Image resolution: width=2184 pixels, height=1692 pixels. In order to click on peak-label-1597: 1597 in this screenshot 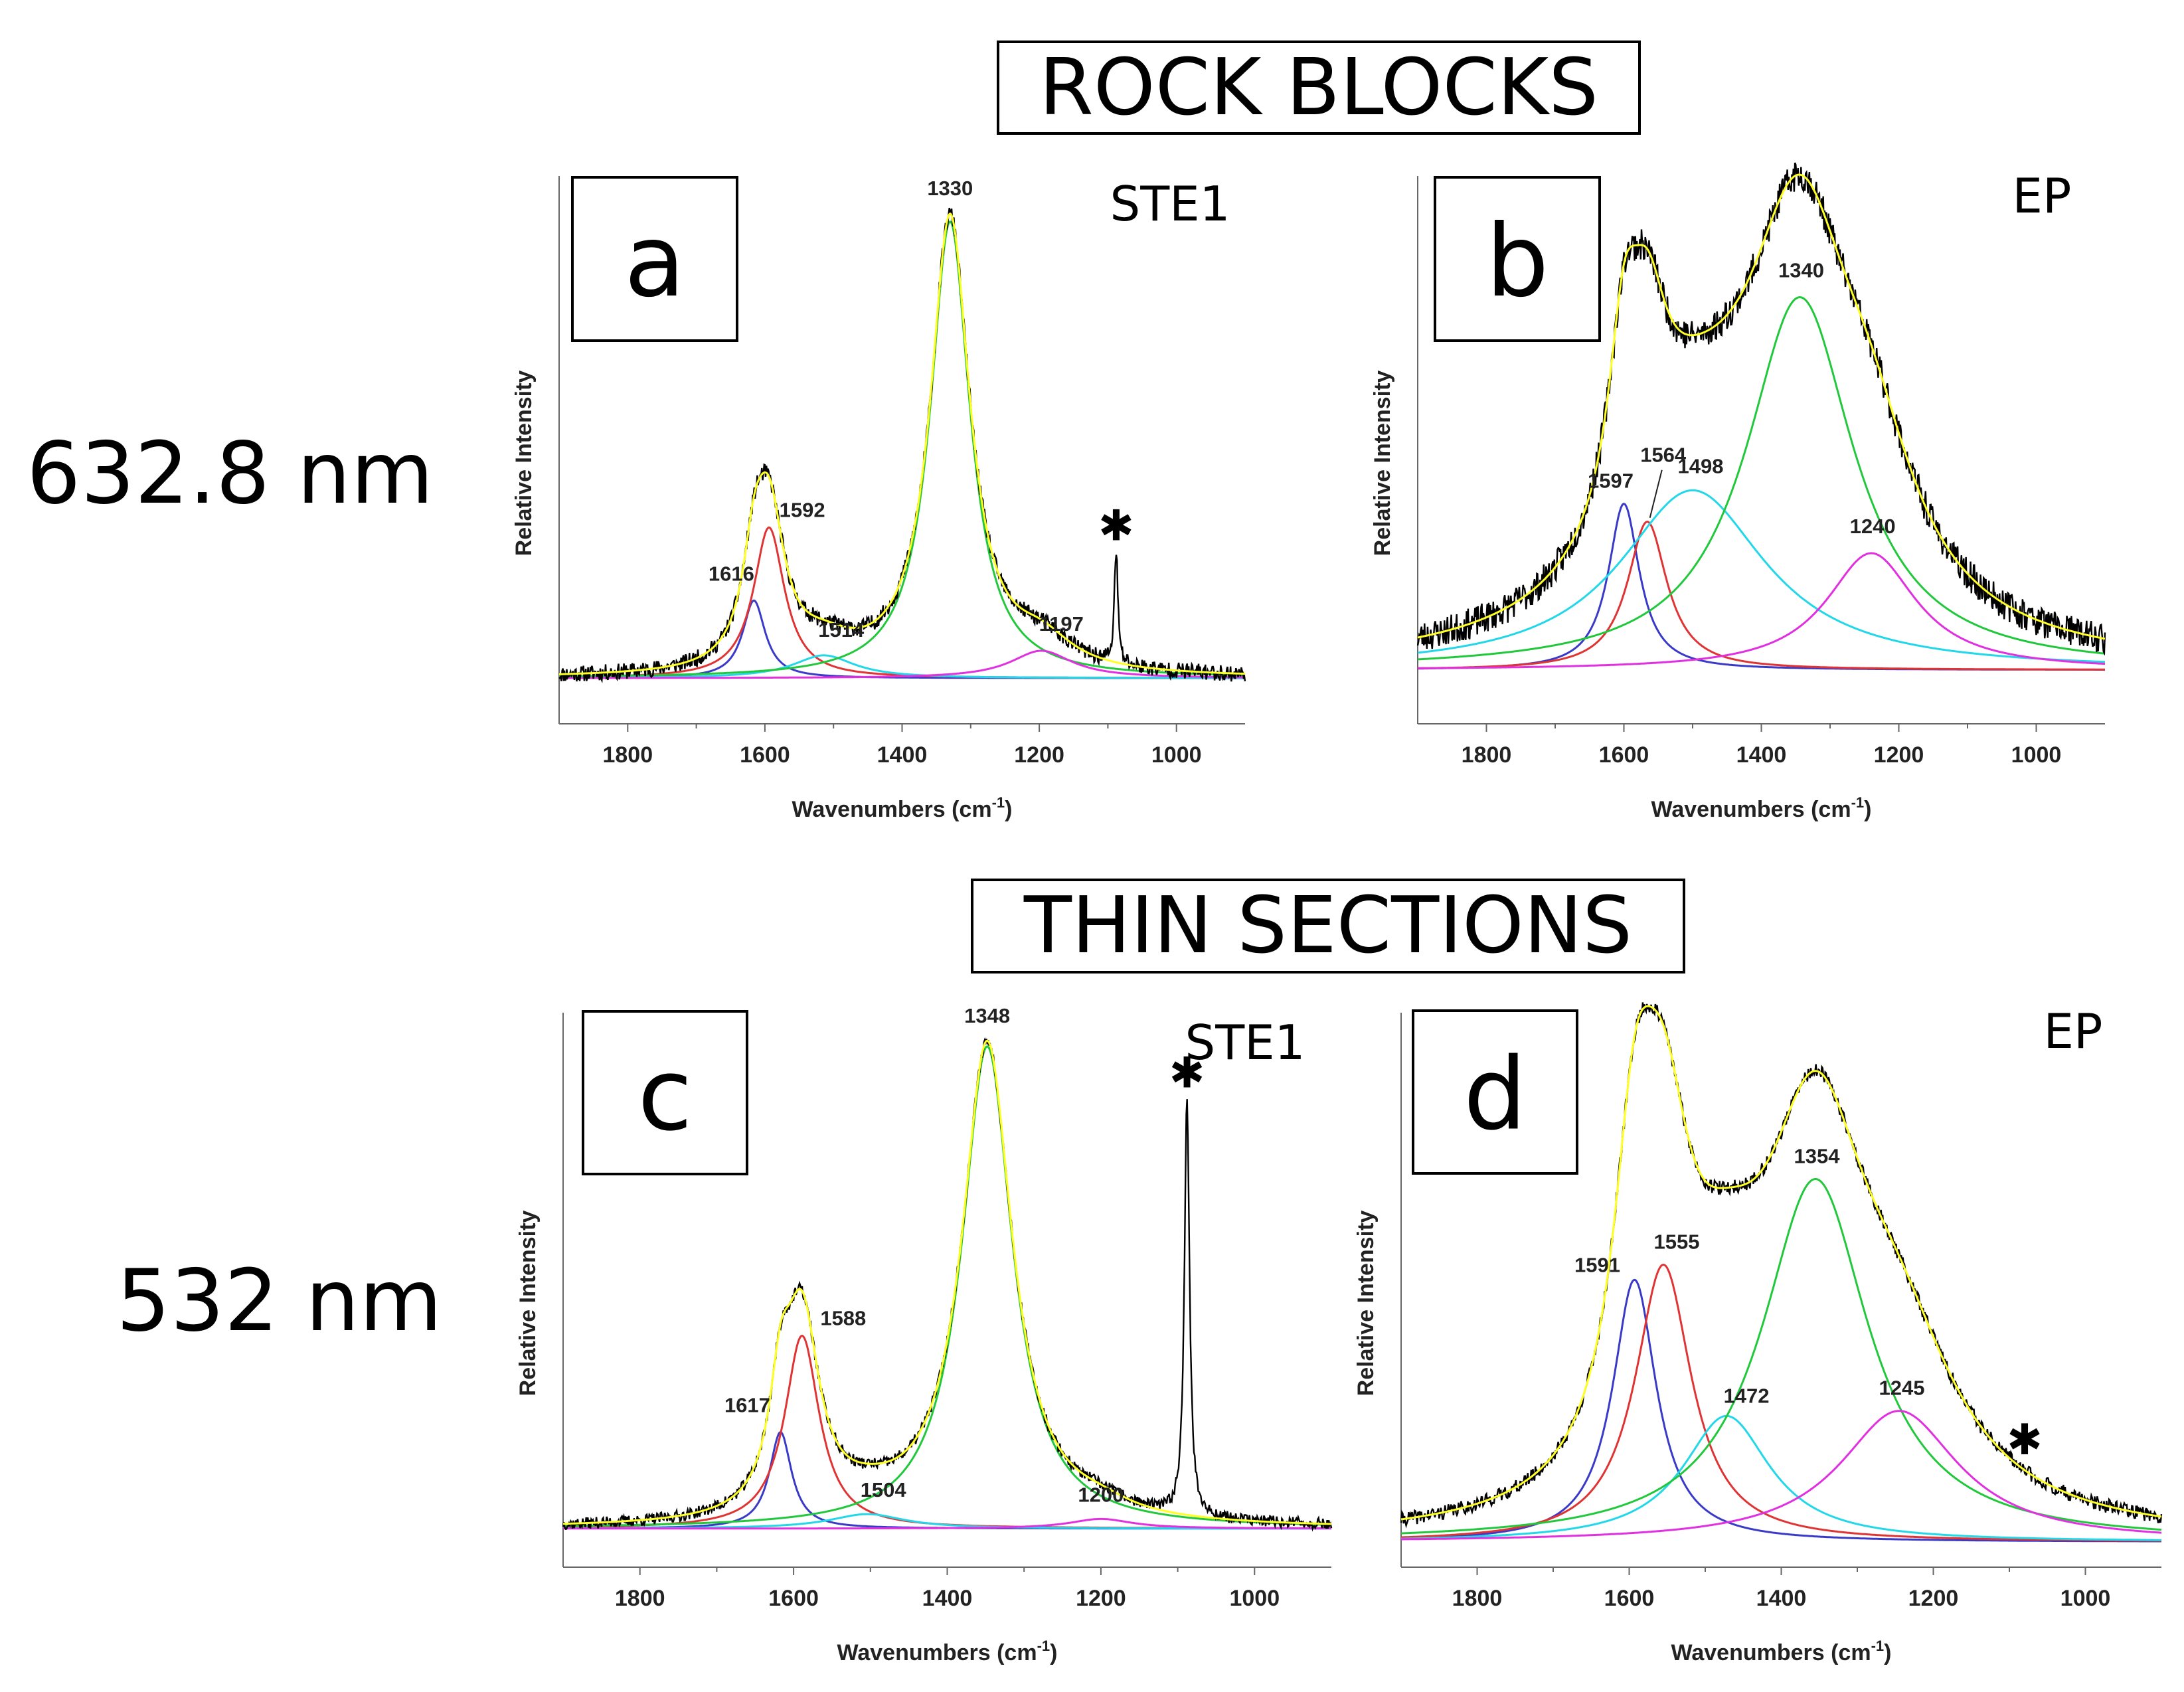, I will do `click(1611, 481)`.